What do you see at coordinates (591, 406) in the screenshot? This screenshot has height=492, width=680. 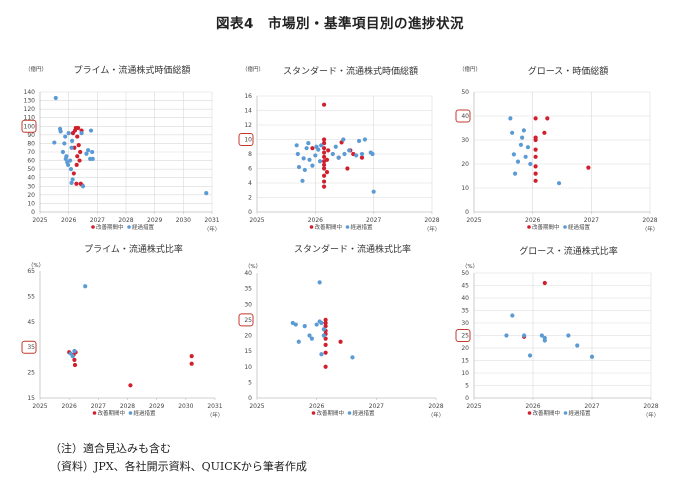 I see `x-tick-label: 2027` at bounding box center [591, 406].